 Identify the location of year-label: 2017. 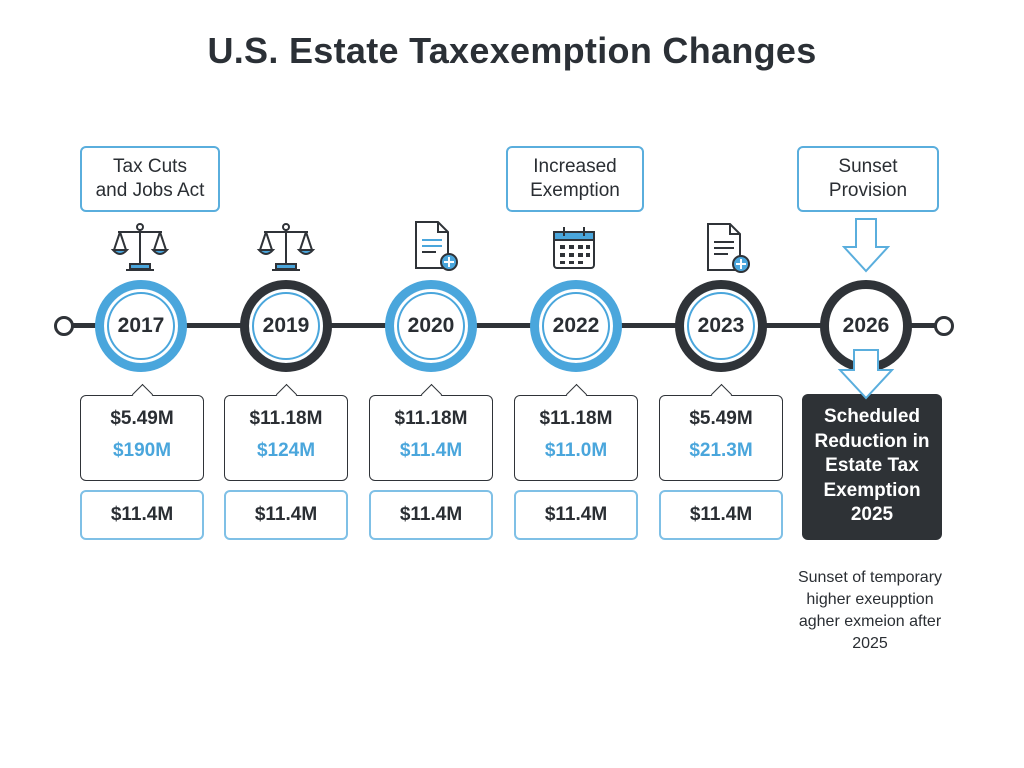
(141, 325).